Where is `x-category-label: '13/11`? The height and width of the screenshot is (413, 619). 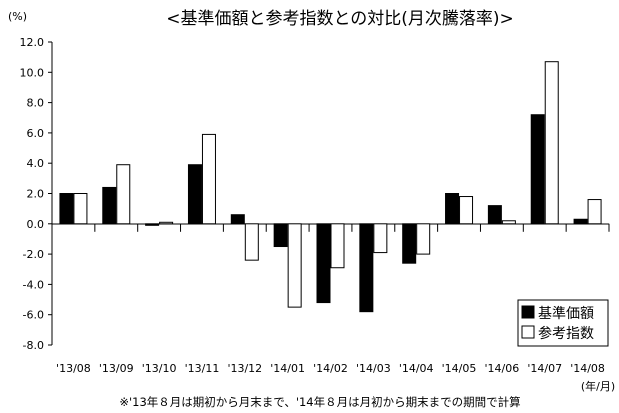 x-category-label: '13/11 is located at coordinates (202, 368).